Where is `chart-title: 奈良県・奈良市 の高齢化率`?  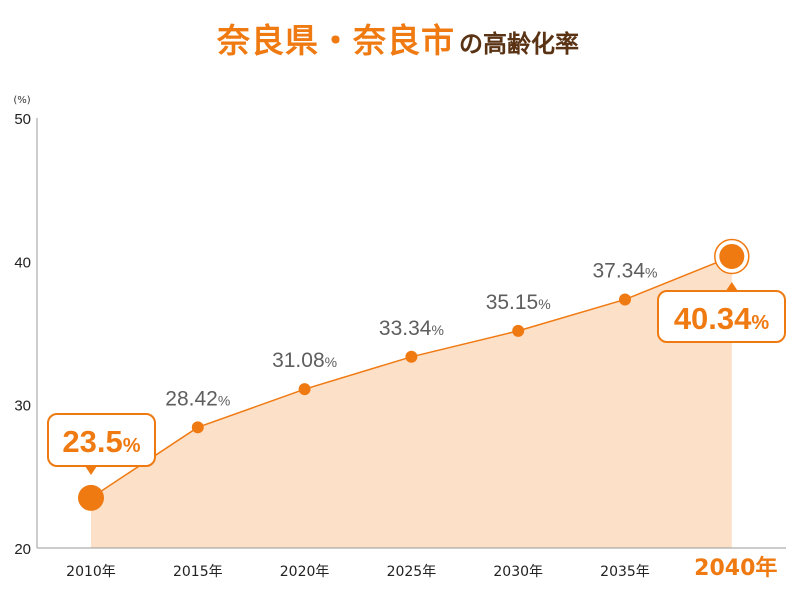 chart-title: 奈良県・奈良市 の高齢化率 is located at coordinates (398, 38).